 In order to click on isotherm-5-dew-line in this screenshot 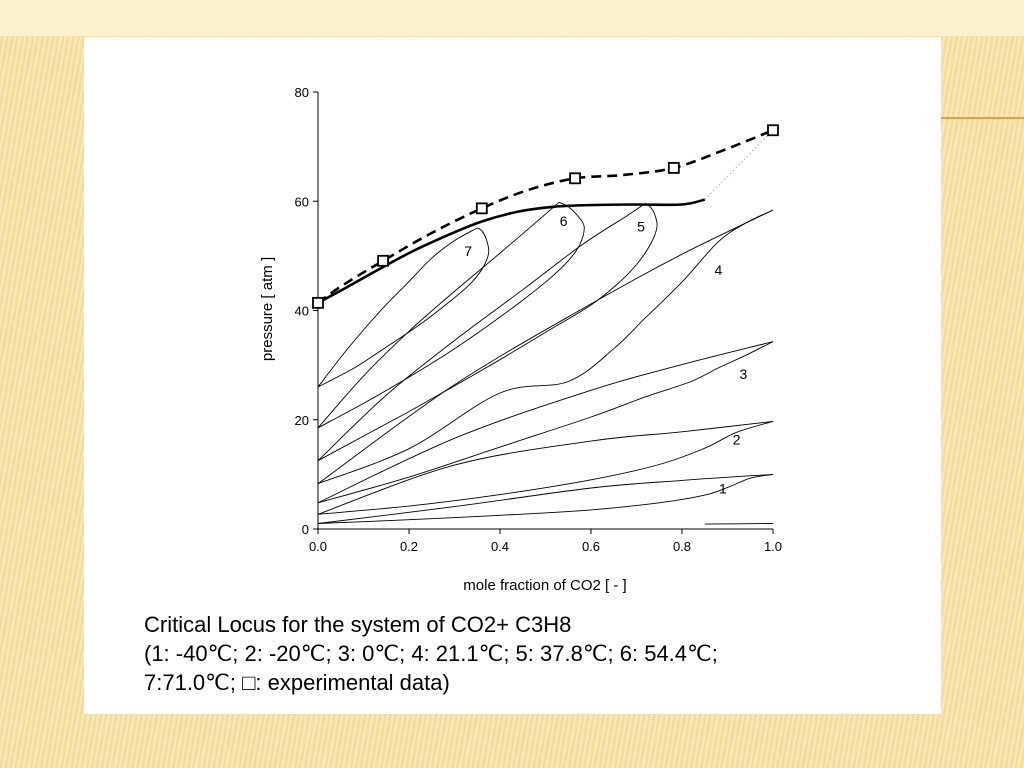, I will do `click(481, 332)`.